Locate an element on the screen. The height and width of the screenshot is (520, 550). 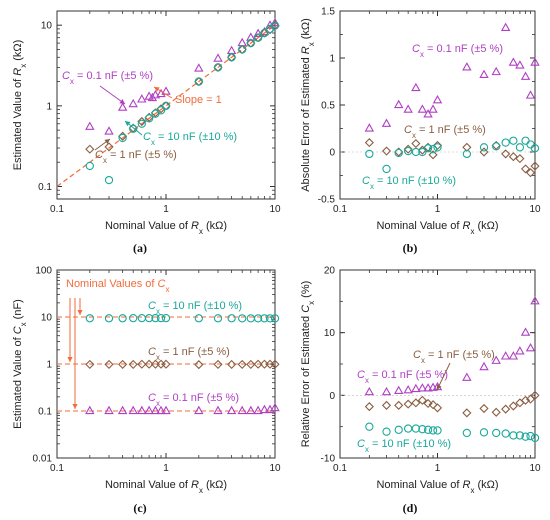
y-tick-label: 1 is located at coordinates (49, 365).